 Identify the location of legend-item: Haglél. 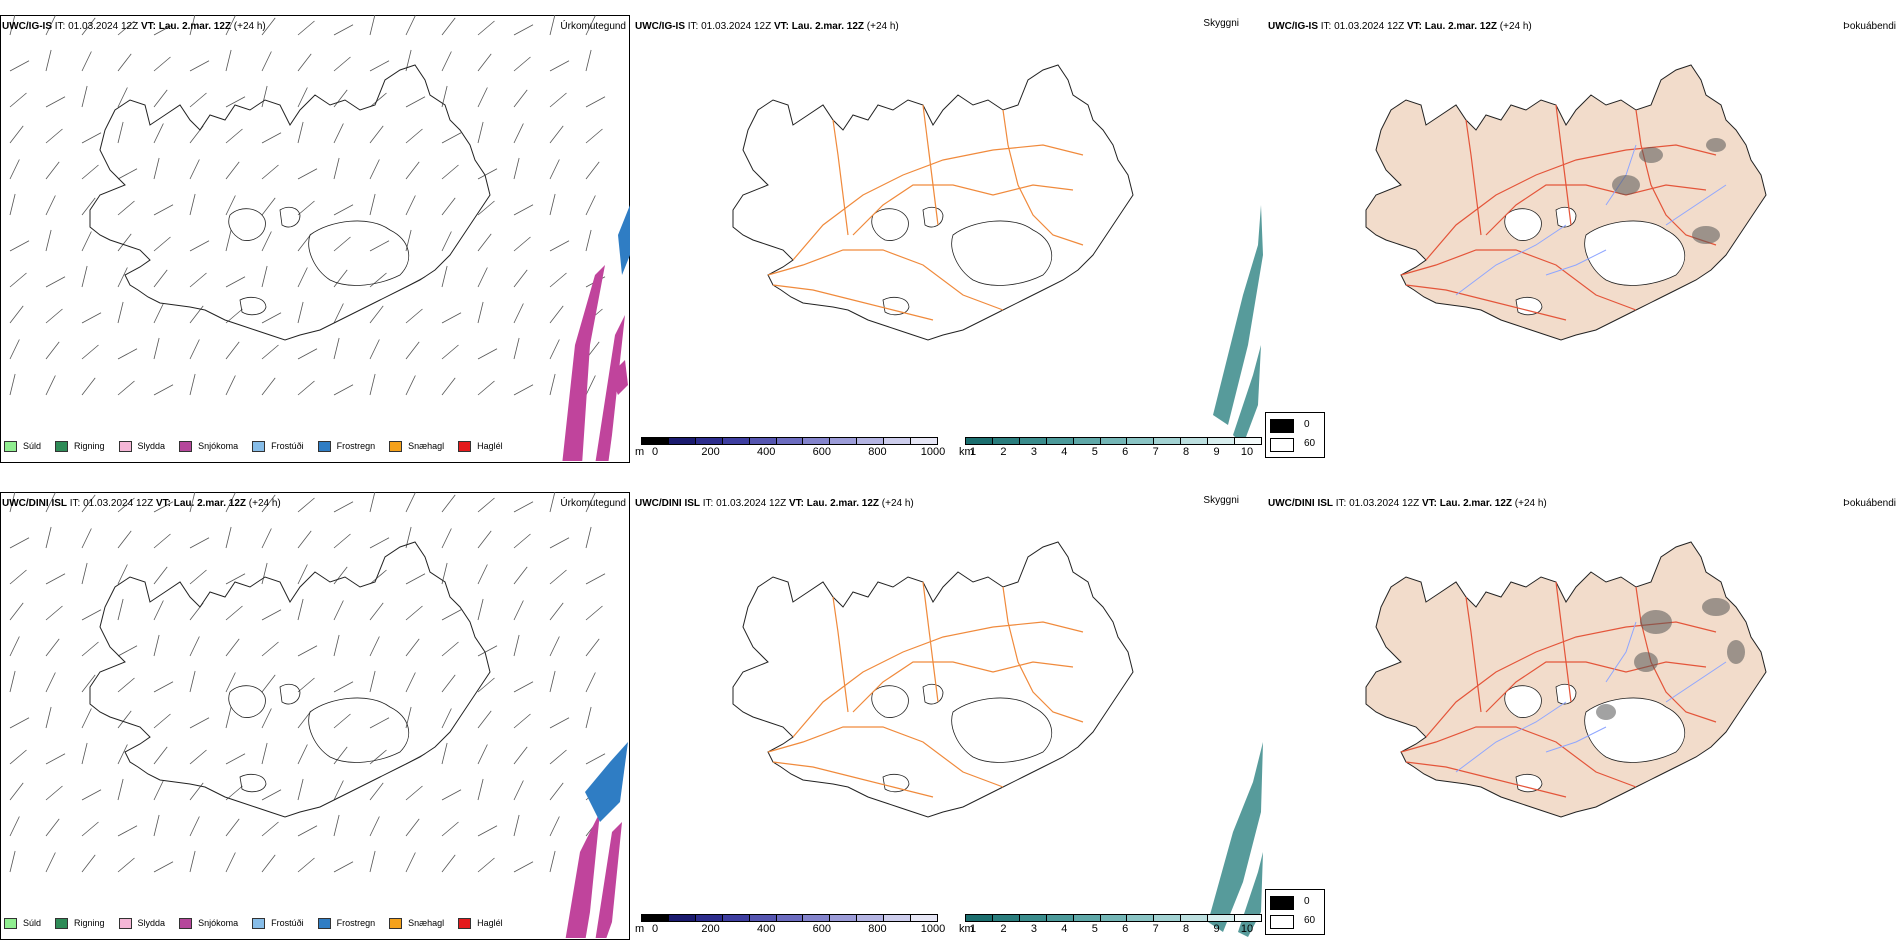
(480, 446).